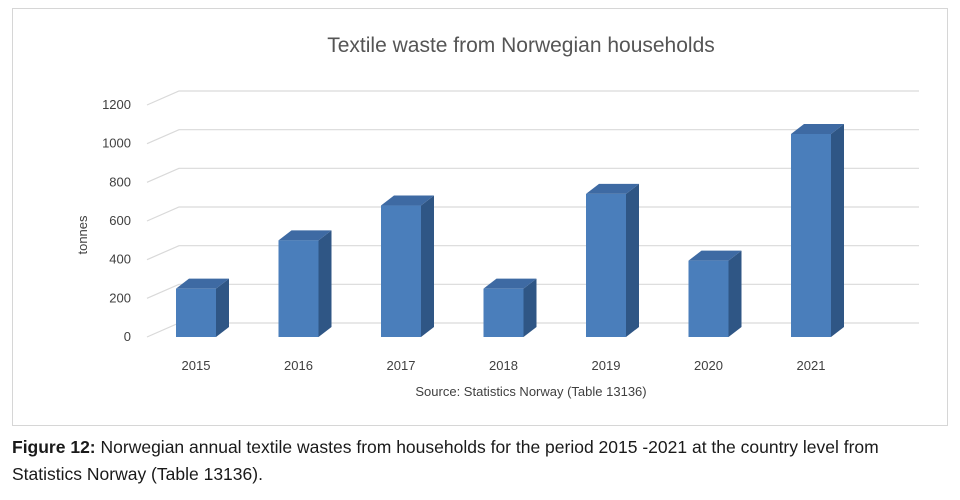  What do you see at coordinates (503, 312) in the screenshot?
I see `bar-front-2018` at bounding box center [503, 312].